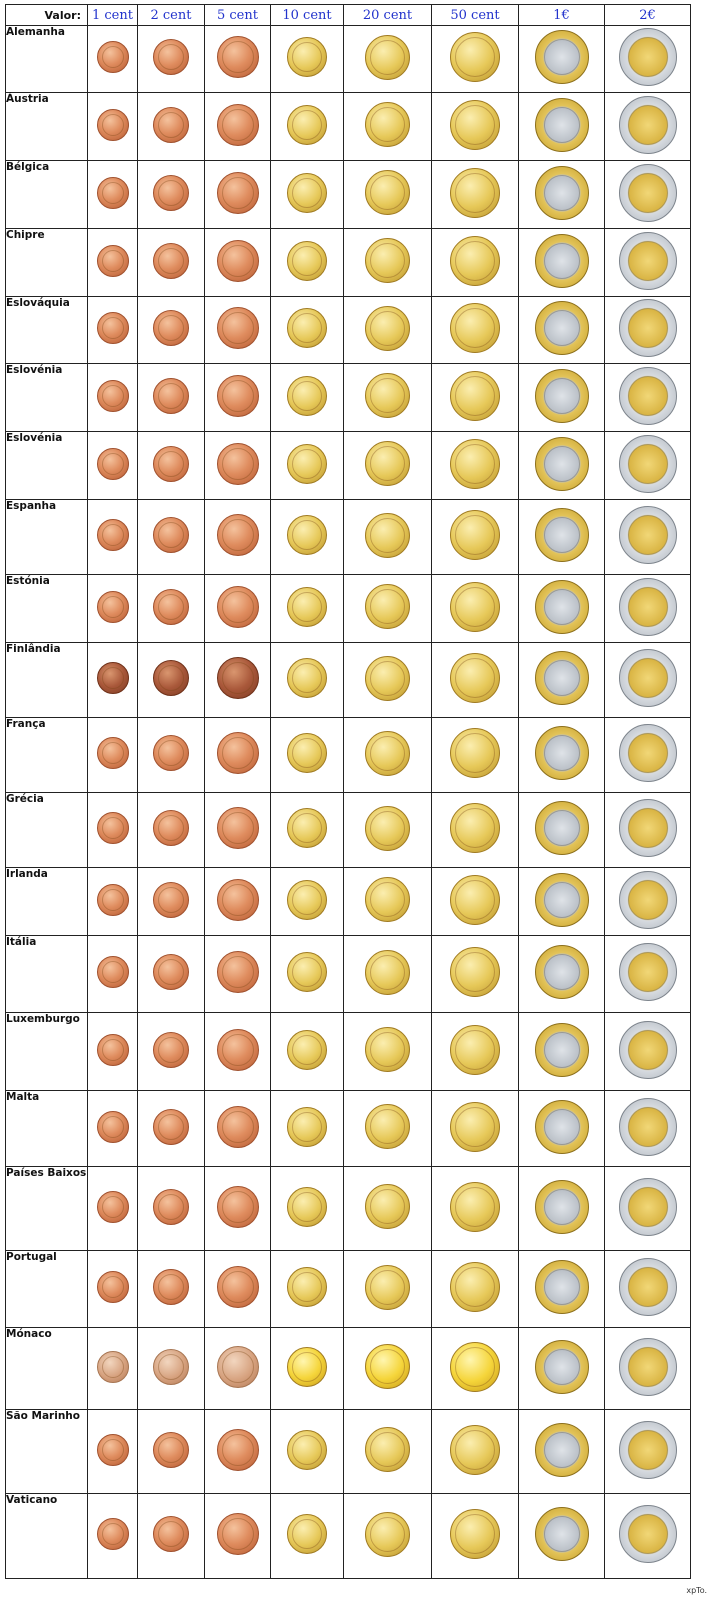 The height and width of the screenshot is (1600, 711). What do you see at coordinates (348, 1051) in the screenshot?
I see `country-row: Luxemburgo` at bounding box center [348, 1051].